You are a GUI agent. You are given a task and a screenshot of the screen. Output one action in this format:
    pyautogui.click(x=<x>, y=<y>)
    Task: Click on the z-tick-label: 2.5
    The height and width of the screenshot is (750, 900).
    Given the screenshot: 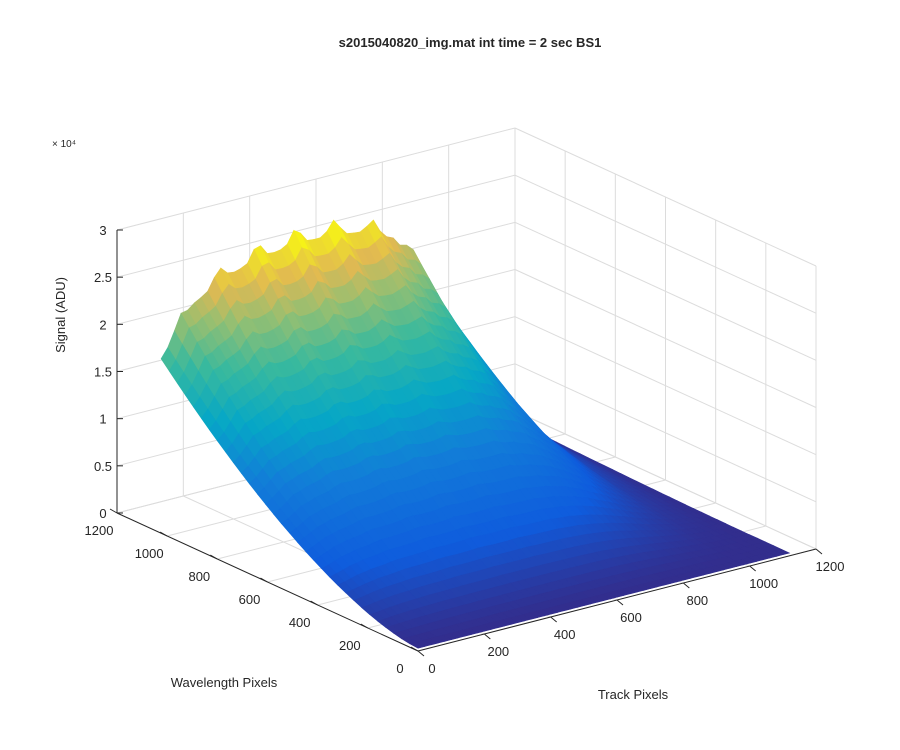 What is the action you would take?
    pyautogui.click(x=103, y=277)
    